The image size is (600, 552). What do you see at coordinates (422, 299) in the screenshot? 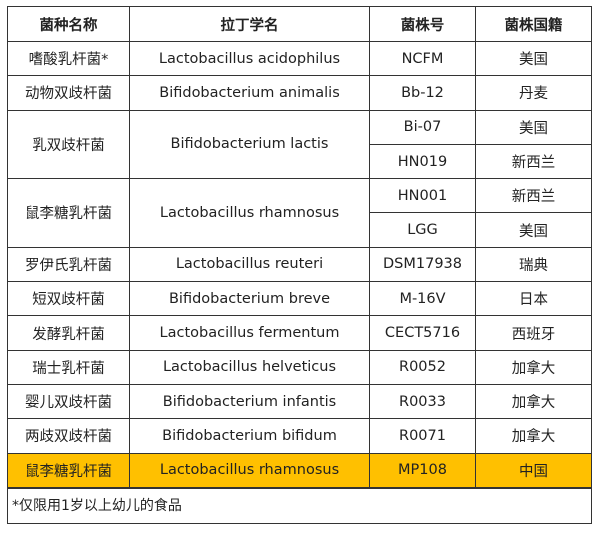
I see `strain-id: M-16V` at bounding box center [422, 299].